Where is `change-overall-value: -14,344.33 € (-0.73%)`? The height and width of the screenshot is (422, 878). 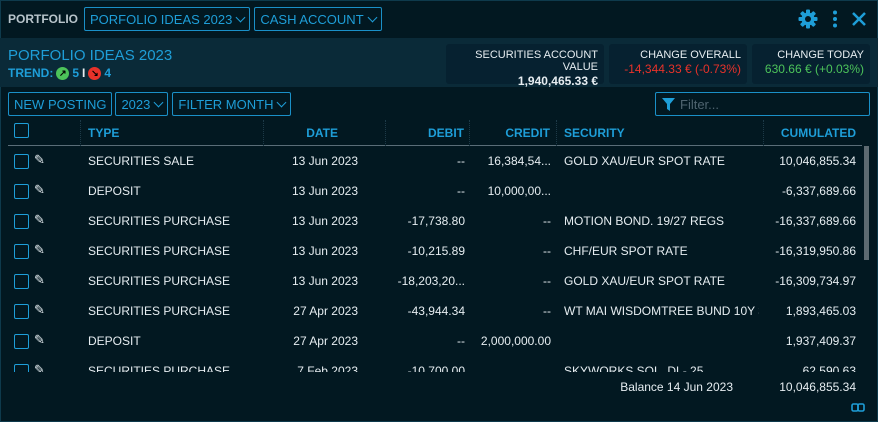 change-overall-value: -14,344.33 € (-0.73%) is located at coordinates (682, 69).